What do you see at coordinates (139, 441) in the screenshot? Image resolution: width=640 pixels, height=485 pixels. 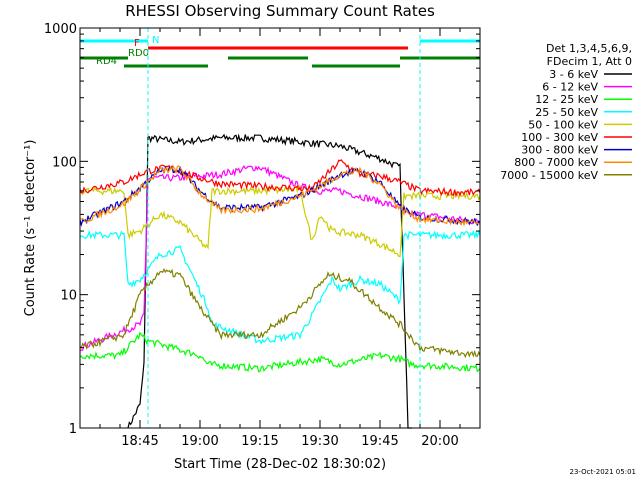 I see `x-tick-label: 18:45` at bounding box center [139, 441].